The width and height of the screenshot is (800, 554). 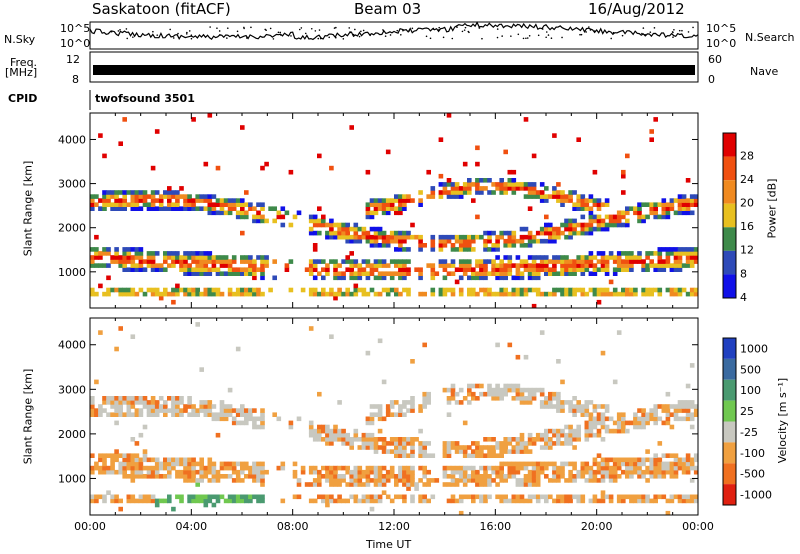 What do you see at coordinates (90, 526) in the screenshot?
I see `x-tick-label: 00:00` at bounding box center [90, 526].